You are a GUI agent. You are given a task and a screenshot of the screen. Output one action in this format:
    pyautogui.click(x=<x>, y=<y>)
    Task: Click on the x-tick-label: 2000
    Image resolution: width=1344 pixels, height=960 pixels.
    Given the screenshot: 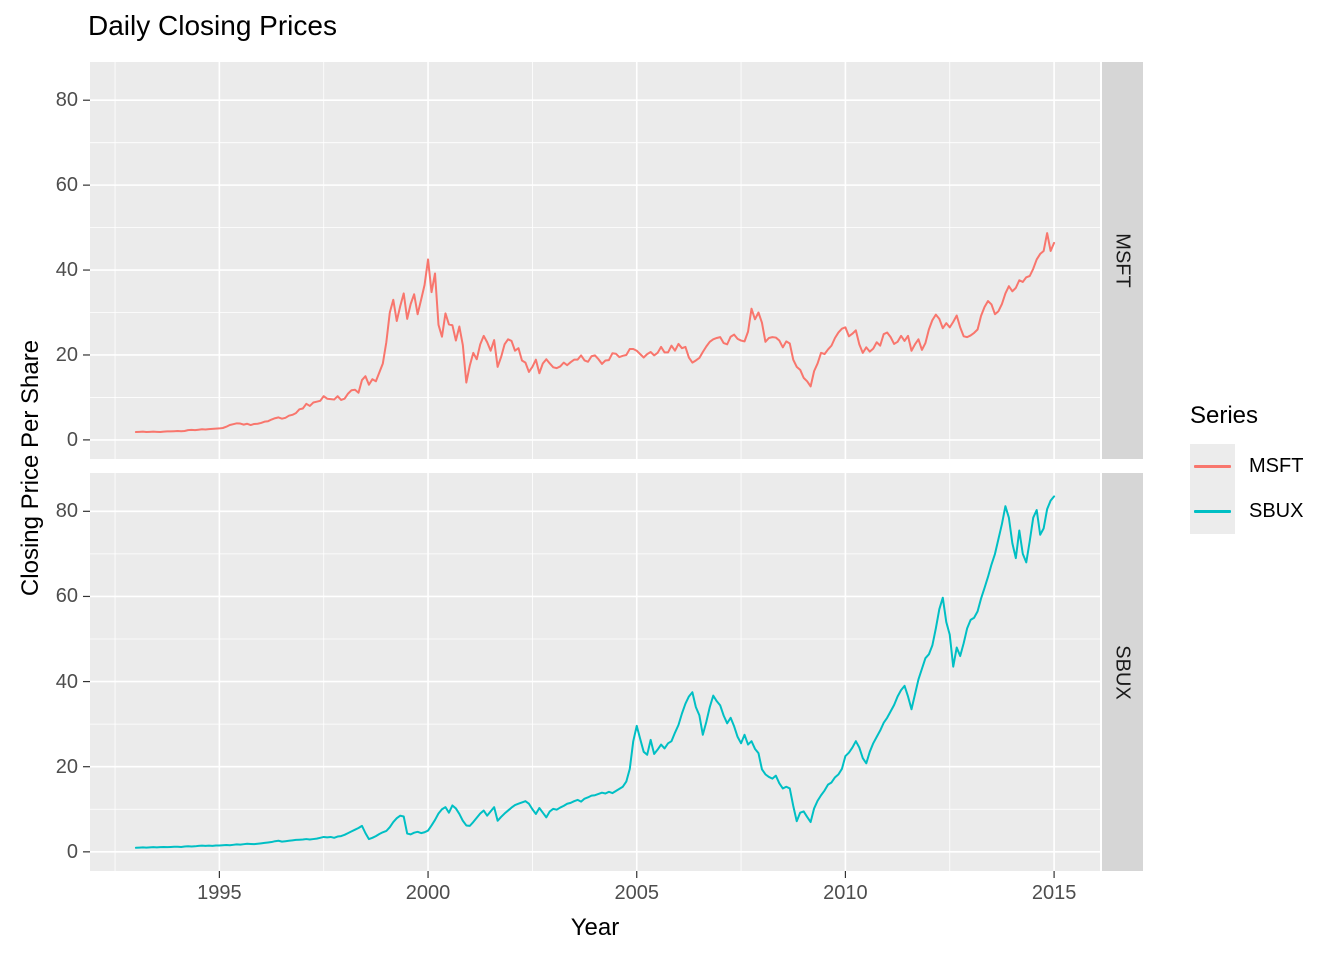 What is the action you would take?
    pyautogui.click(x=428, y=893)
    